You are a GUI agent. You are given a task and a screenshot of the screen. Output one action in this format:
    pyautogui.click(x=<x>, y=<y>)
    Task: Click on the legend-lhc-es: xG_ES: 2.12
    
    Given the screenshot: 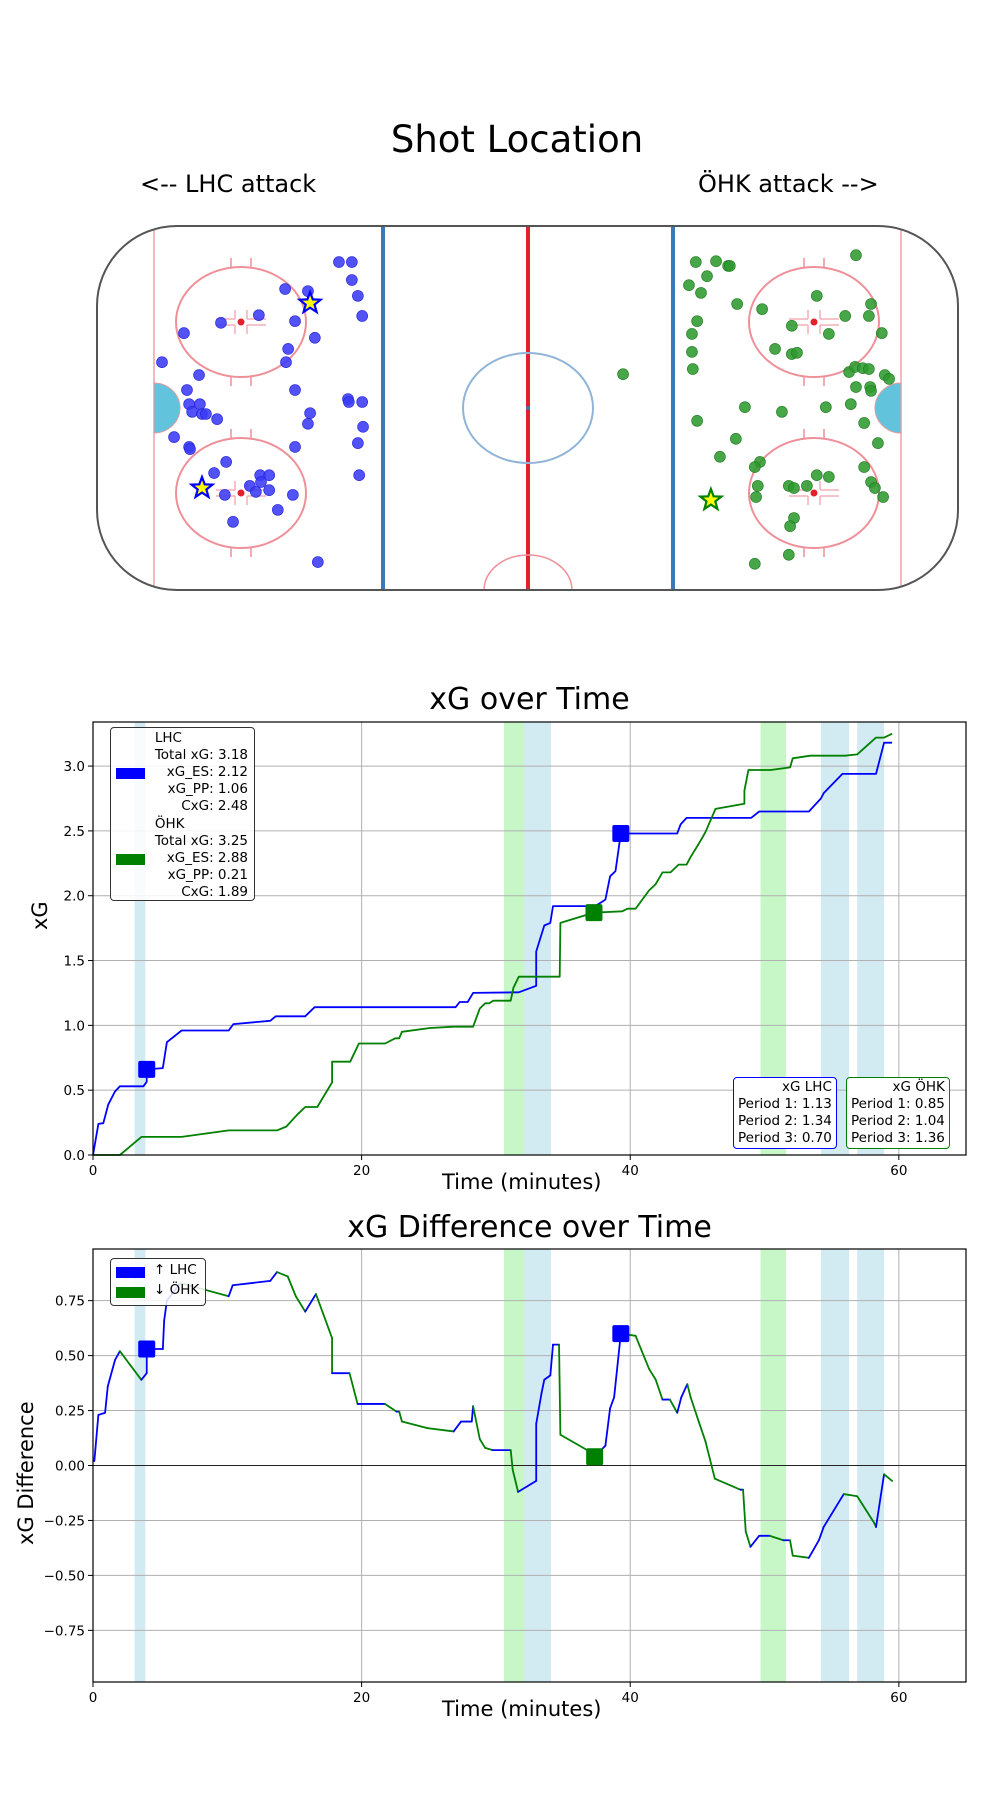 What is the action you would take?
    pyautogui.click(x=207, y=772)
    